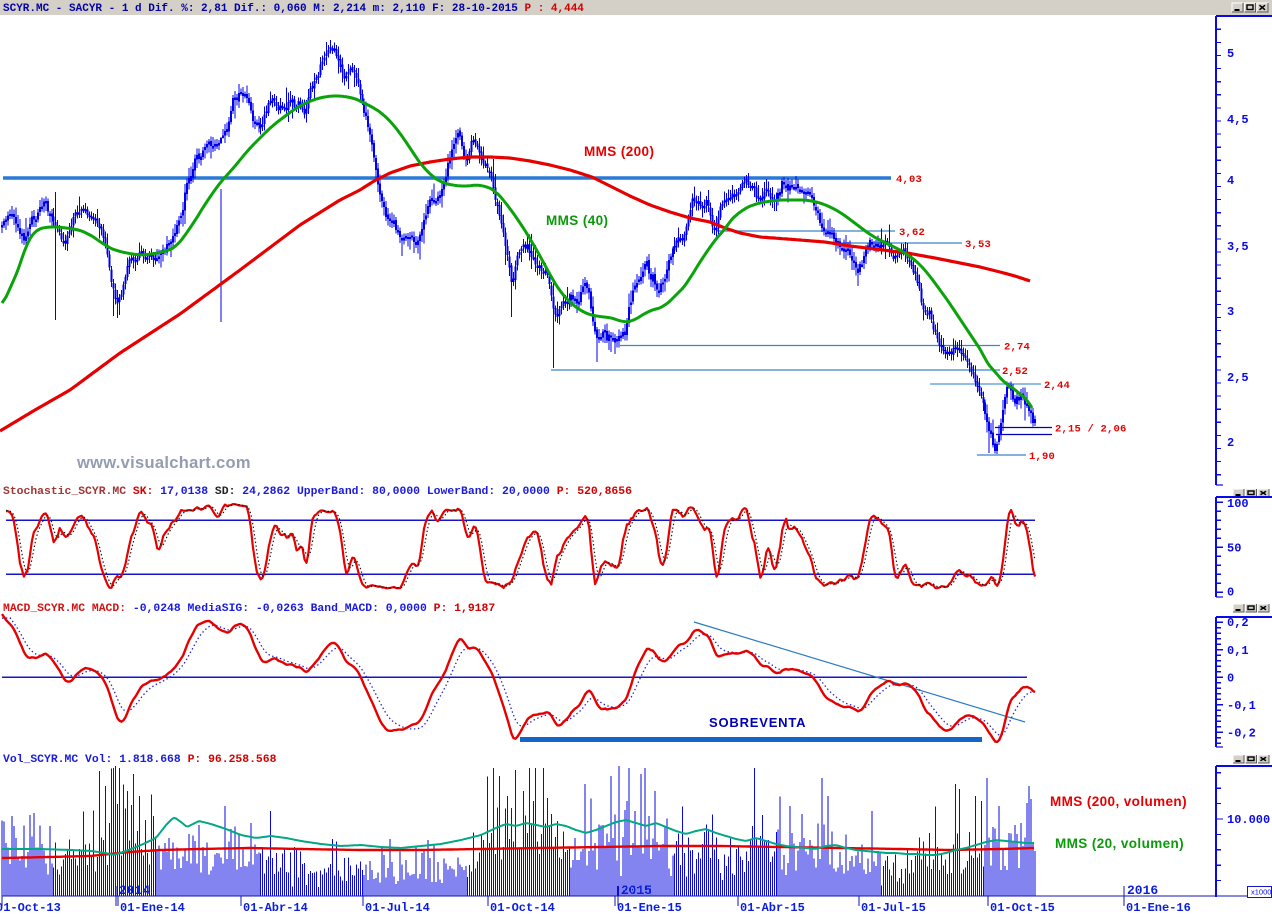 This screenshot has width=1272, height=917. What do you see at coordinates (577, 220) in the screenshot?
I see `svg-text: MMS (40)` at bounding box center [577, 220].